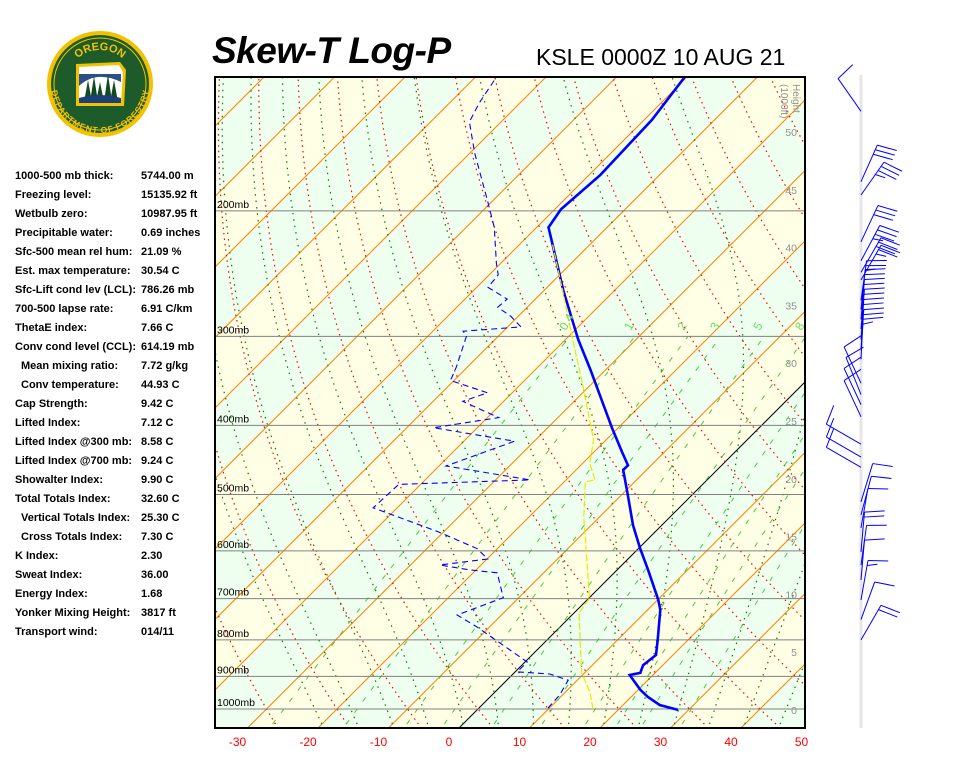 The height and width of the screenshot is (768, 960). Describe the element at coordinates (75, 290) in the screenshot. I see `stat-label: Sfc-Lift cond lev (LCL):` at that location.